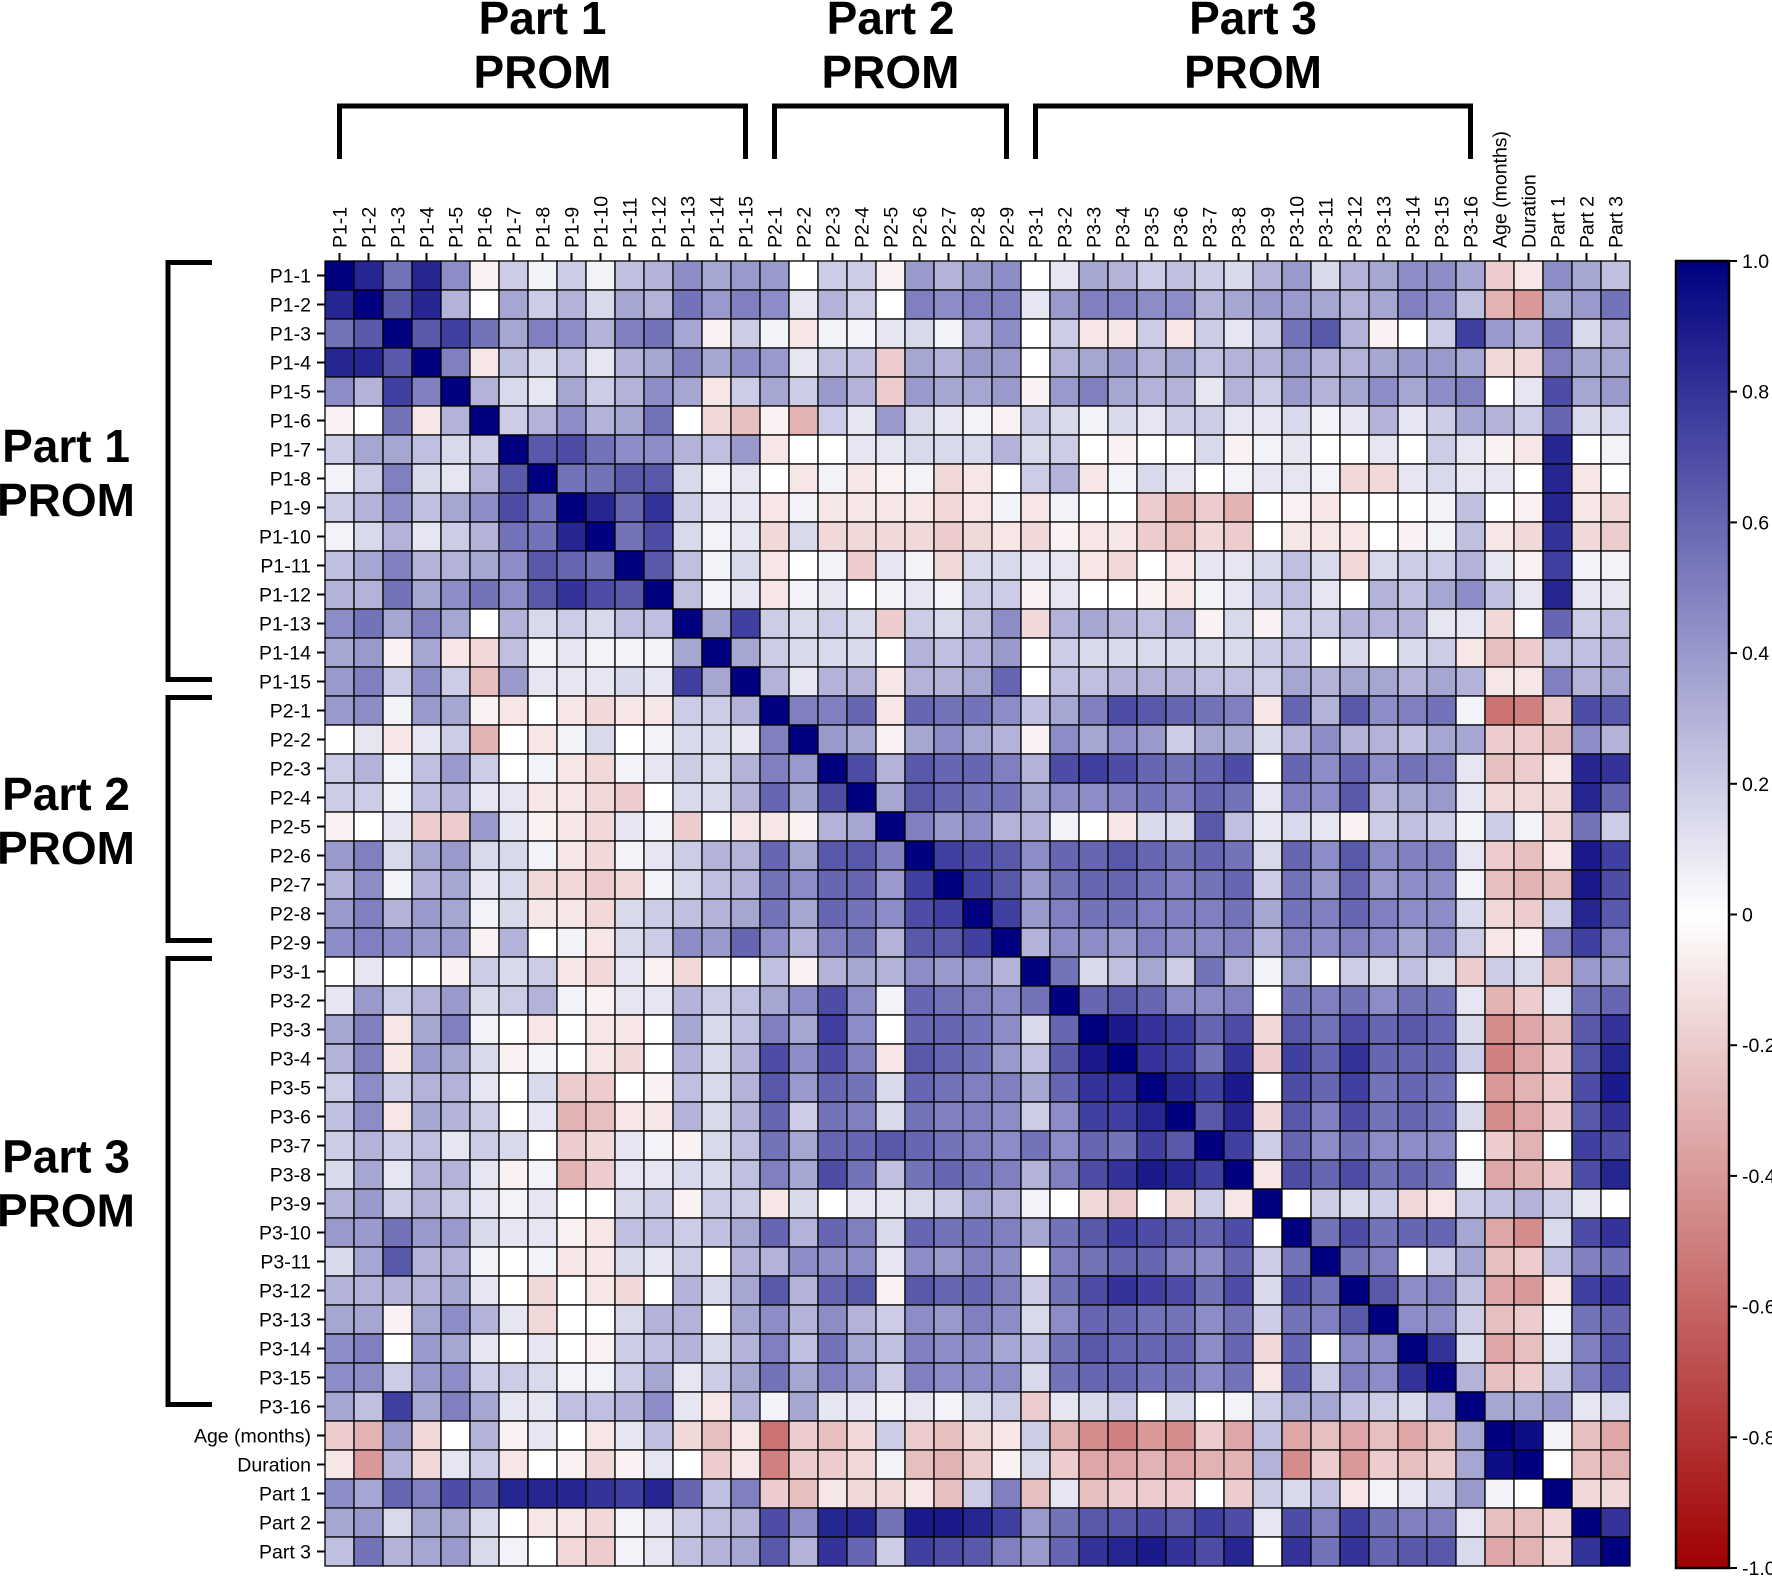  I want to click on colorbar-tick-label: -0.8, so click(1757, 1438).